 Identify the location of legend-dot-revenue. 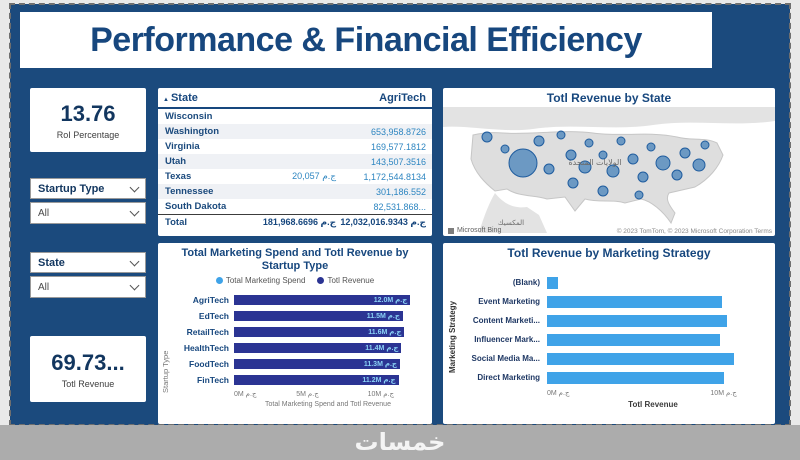
(321, 281).